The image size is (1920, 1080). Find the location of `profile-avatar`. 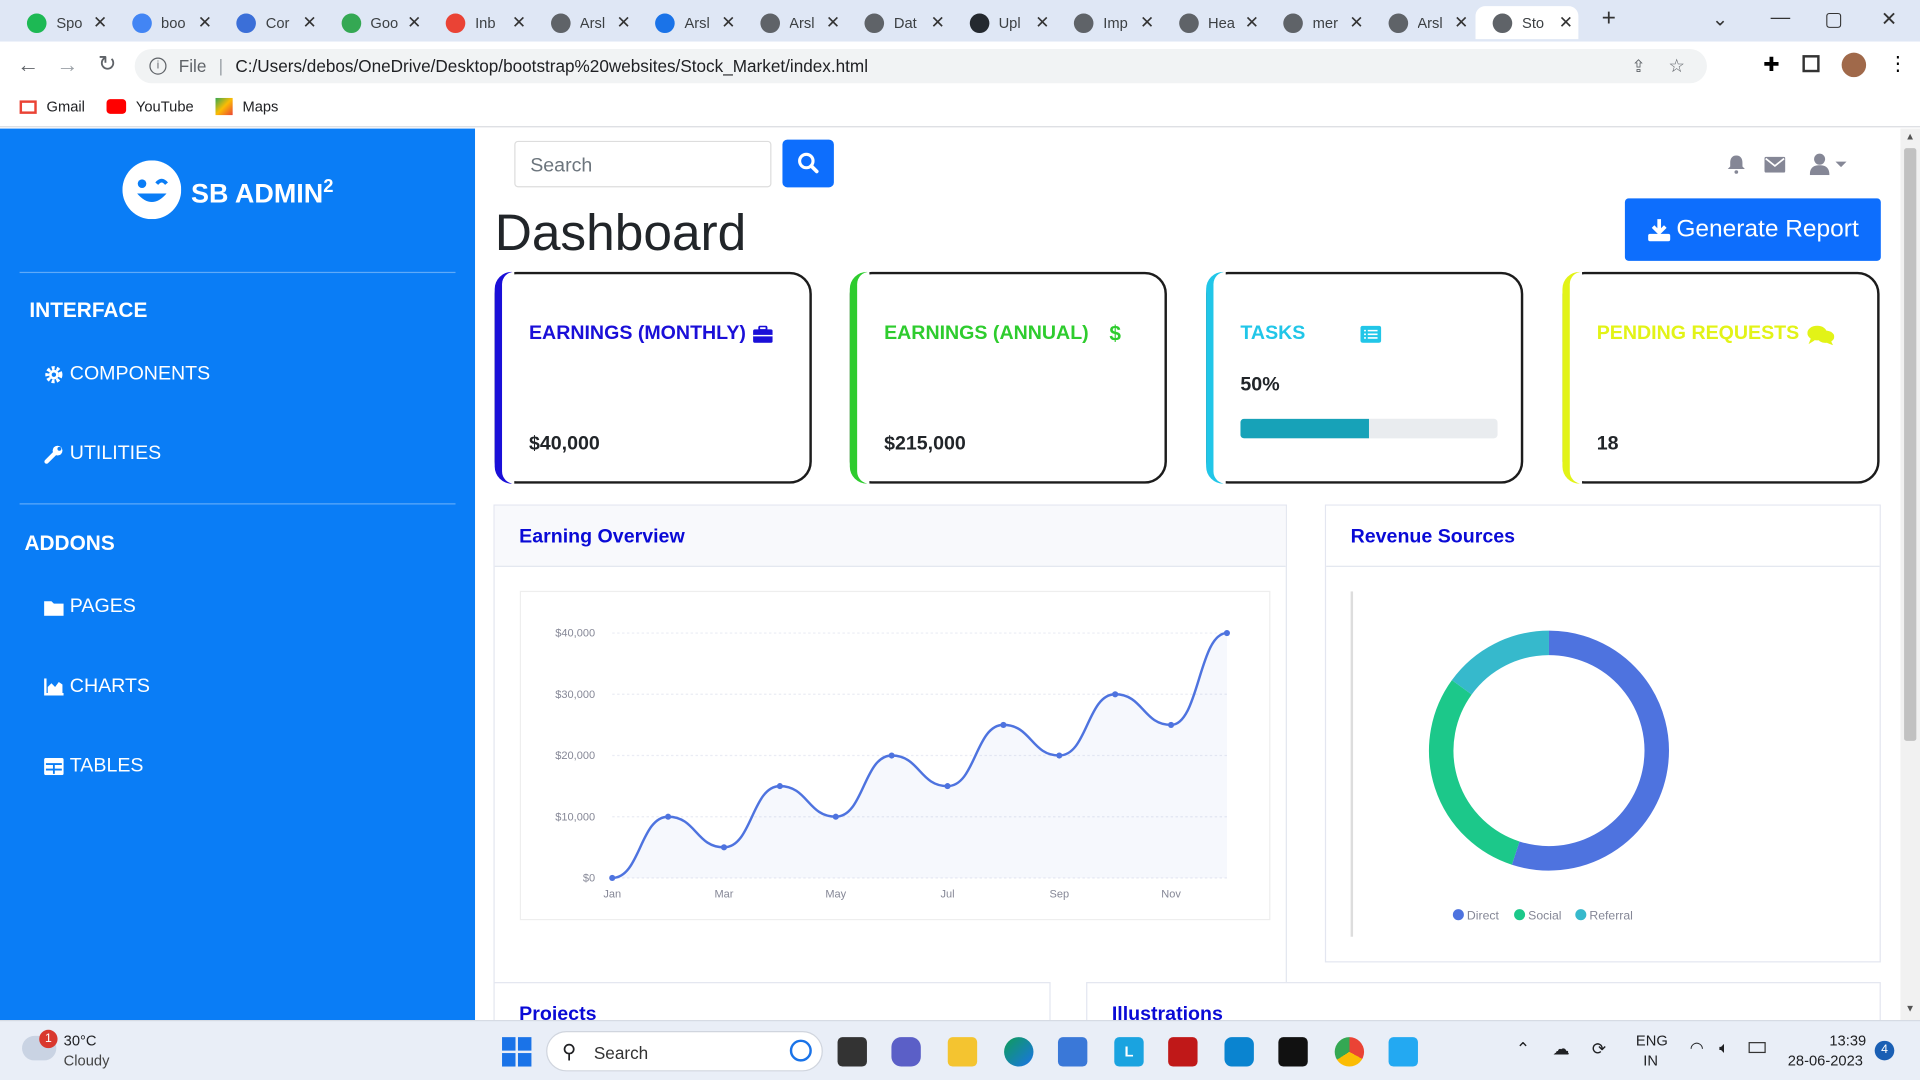

profile-avatar is located at coordinates (1854, 65).